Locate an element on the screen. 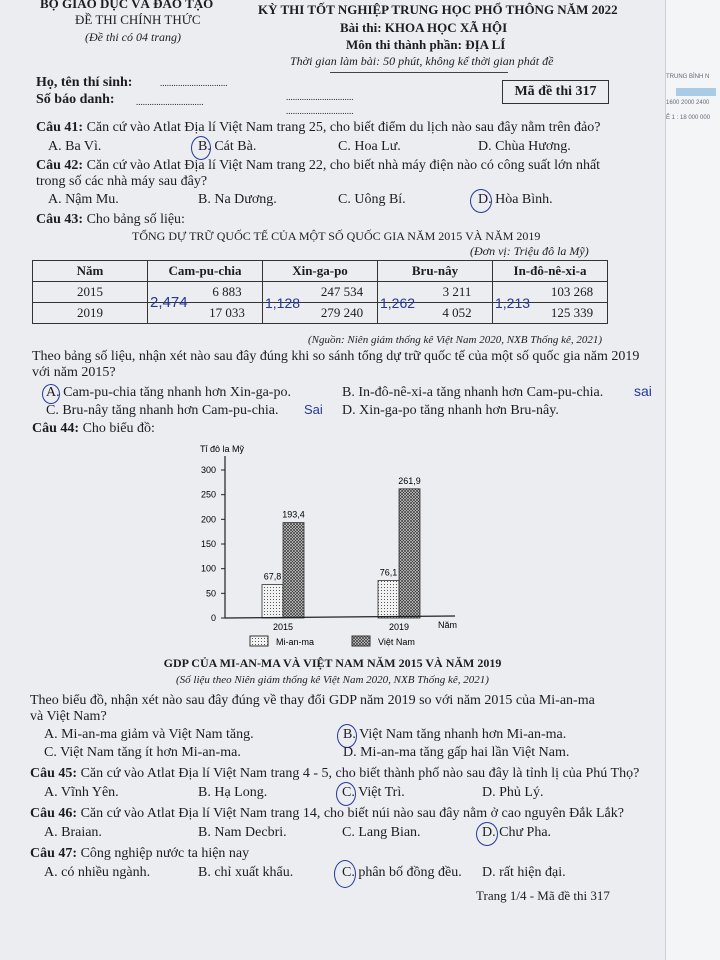 Image resolution: width=720 pixels, height=960 pixels. q41-option-a: A. Ba Vì. is located at coordinates (75, 146).